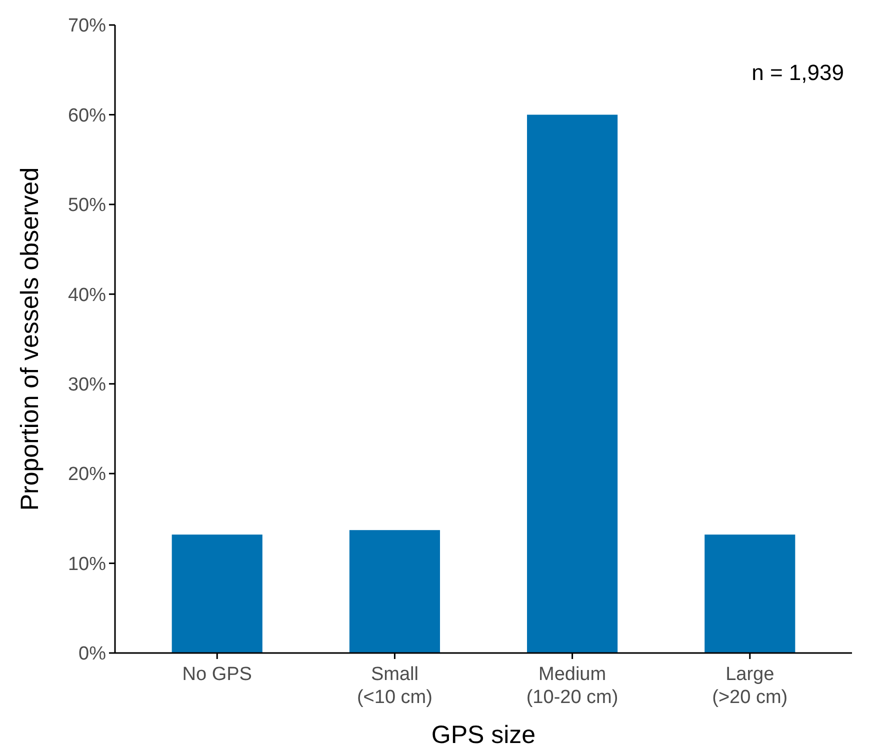 The image size is (880, 747). Describe the element at coordinates (87, 205) in the screenshot. I see `y-tick-label: 50%` at that location.